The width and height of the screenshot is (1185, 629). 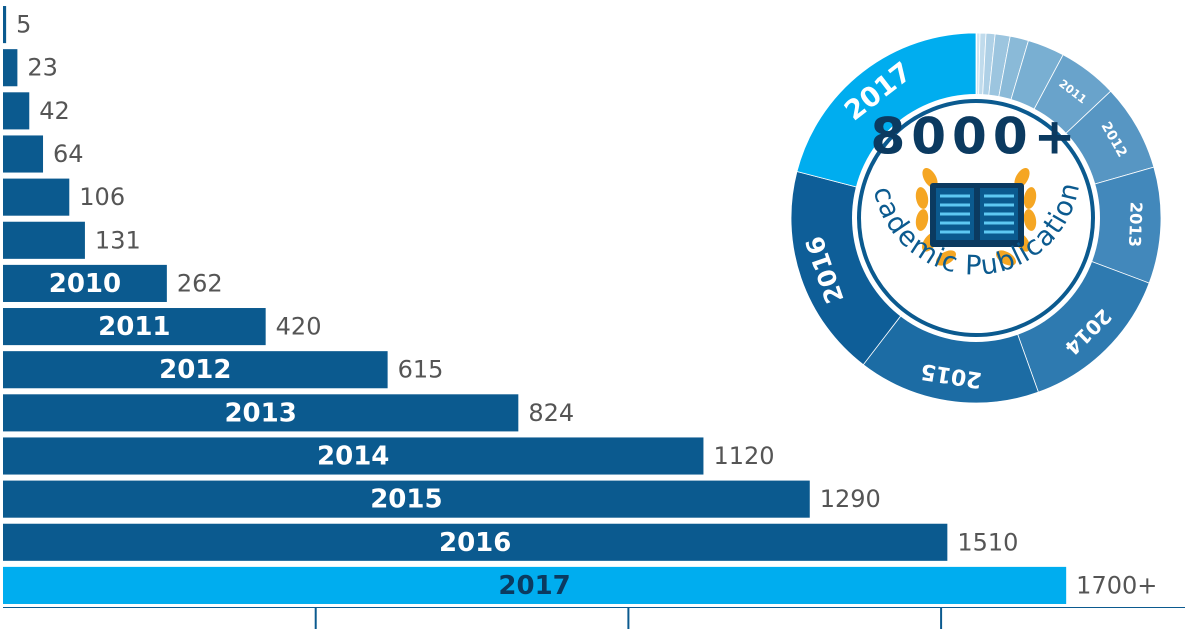 I want to click on value-label: 106, so click(x=102, y=197).